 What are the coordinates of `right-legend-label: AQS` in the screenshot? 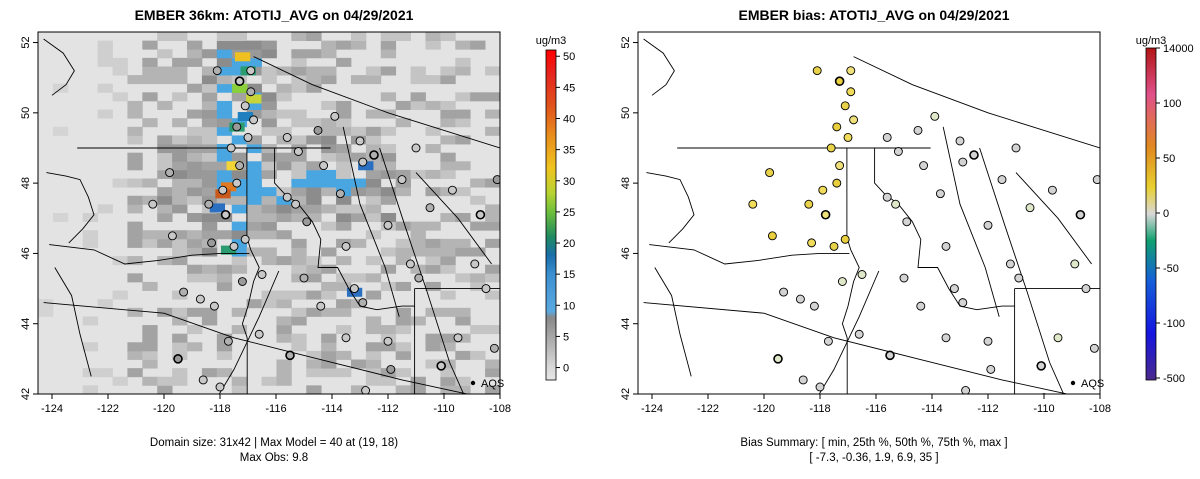 It's located at (1092, 384).